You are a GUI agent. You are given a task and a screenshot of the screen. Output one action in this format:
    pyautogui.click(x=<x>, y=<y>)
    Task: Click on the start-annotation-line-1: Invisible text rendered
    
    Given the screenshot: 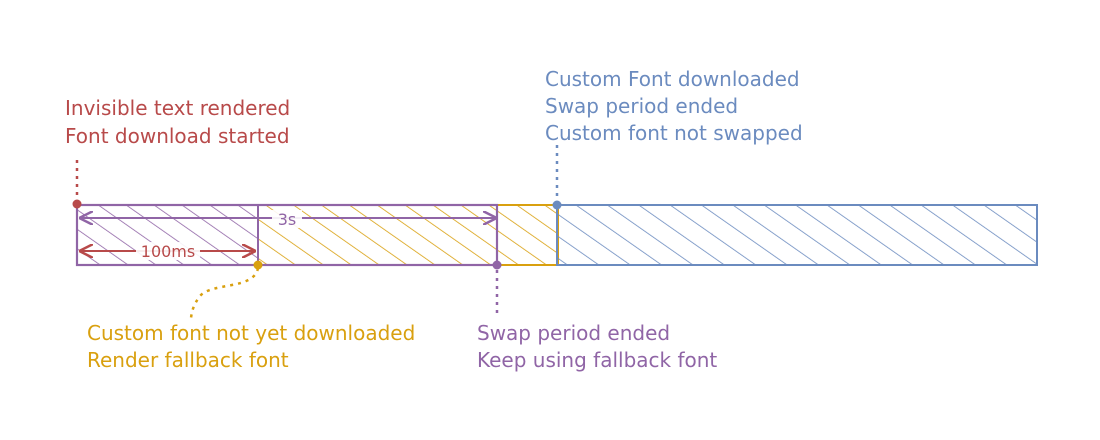 What is the action you would take?
    pyautogui.click(x=177, y=108)
    